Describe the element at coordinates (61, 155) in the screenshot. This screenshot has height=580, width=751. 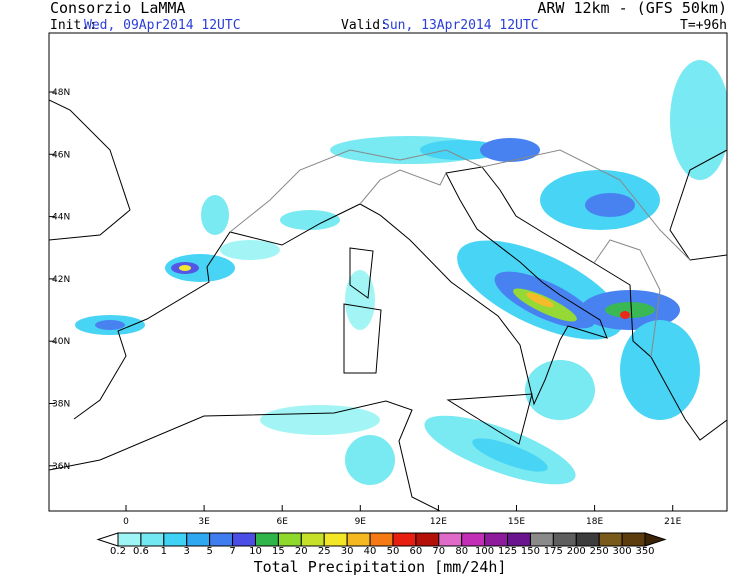
I see `lat-label: 46N` at that location.